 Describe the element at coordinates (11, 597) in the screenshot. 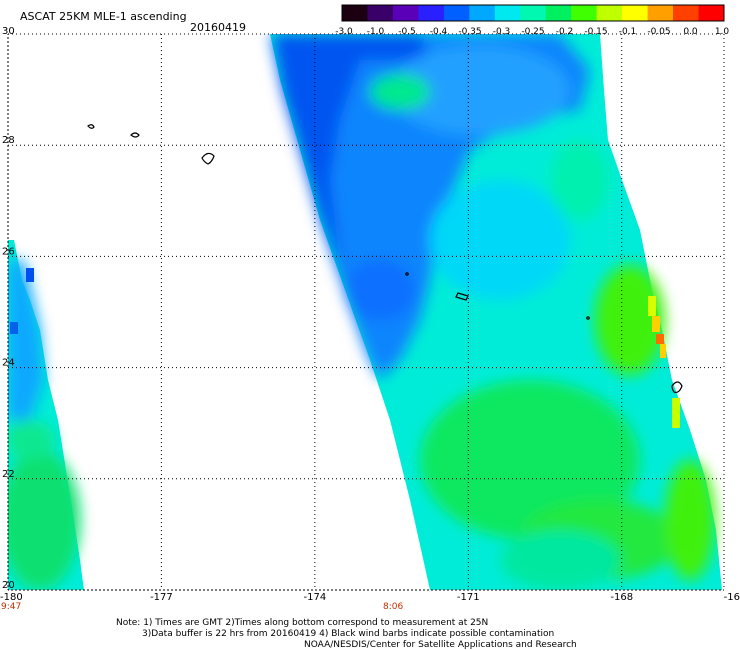

I see `x-tick-label: -180` at that location.